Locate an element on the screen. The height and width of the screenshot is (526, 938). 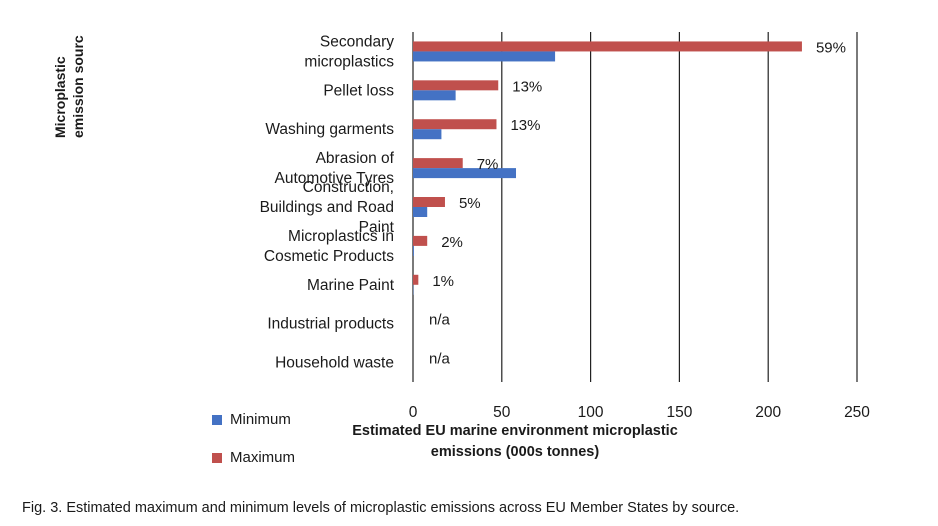
legend-label-maximum: Maximum is located at coordinates (263, 457).